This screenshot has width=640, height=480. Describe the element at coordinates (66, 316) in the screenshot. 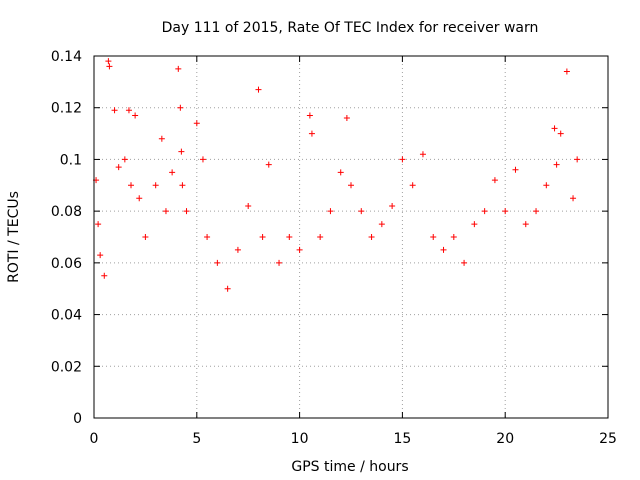

I see `y-tick-label: 0.04` at that location.